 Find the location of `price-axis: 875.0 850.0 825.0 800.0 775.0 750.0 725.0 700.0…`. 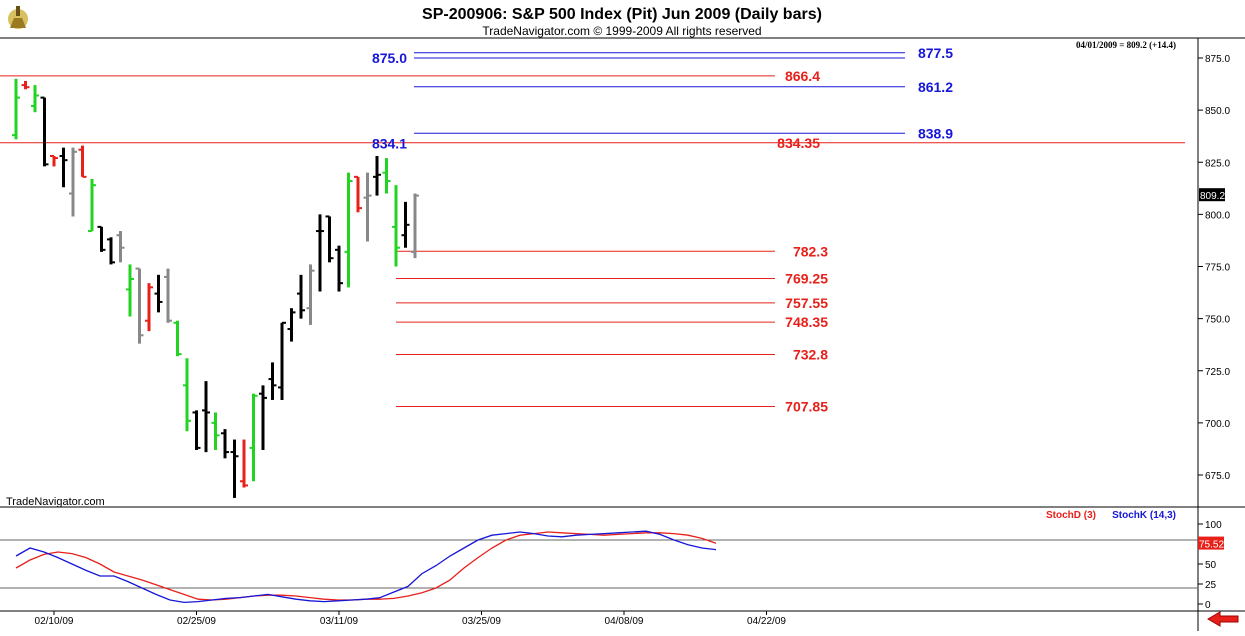

price-axis: 875.0 850.0 825.0 800.0 775.0 750.0 725.0 700.0… is located at coordinates (1214, 268).